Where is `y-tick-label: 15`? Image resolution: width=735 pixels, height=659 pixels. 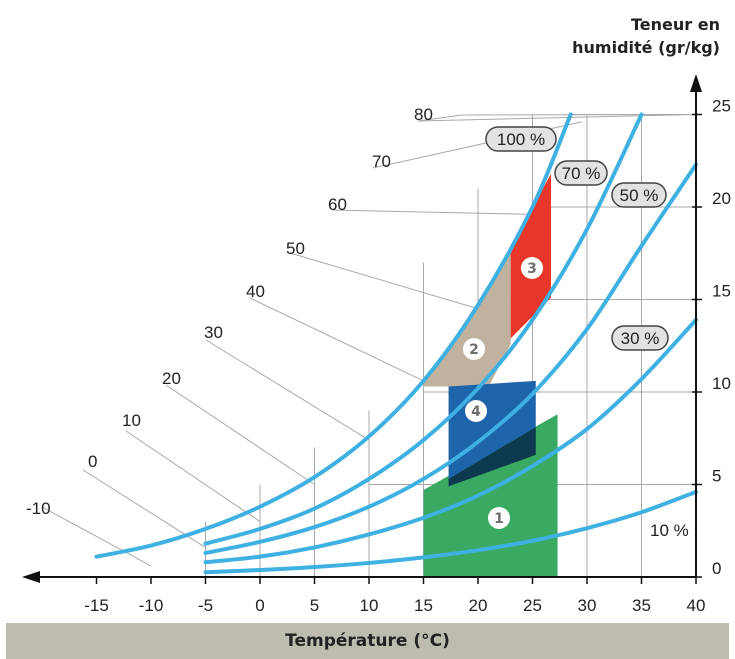 y-tick-label: 15 is located at coordinates (721, 291).